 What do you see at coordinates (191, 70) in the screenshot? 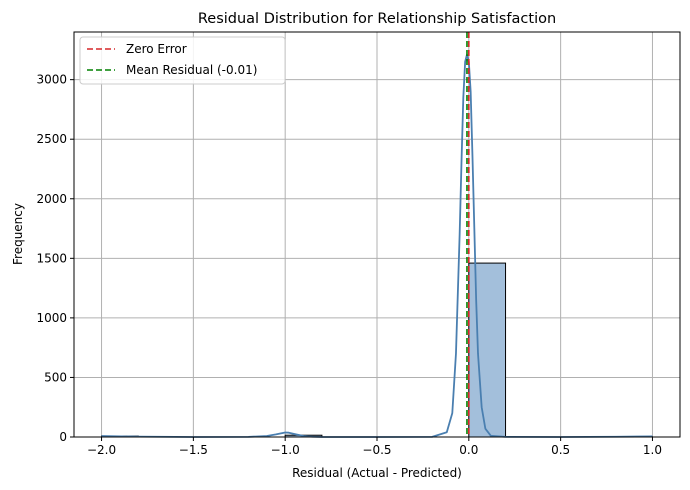
I see `legend-label: Mean Residual (-0.01)` at bounding box center [191, 70].